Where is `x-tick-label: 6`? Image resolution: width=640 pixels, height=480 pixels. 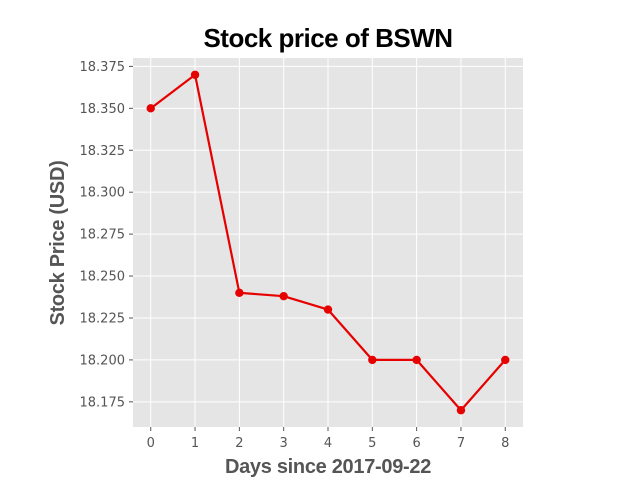 x-tick-label: 6 is located at coordinates (416, 443).